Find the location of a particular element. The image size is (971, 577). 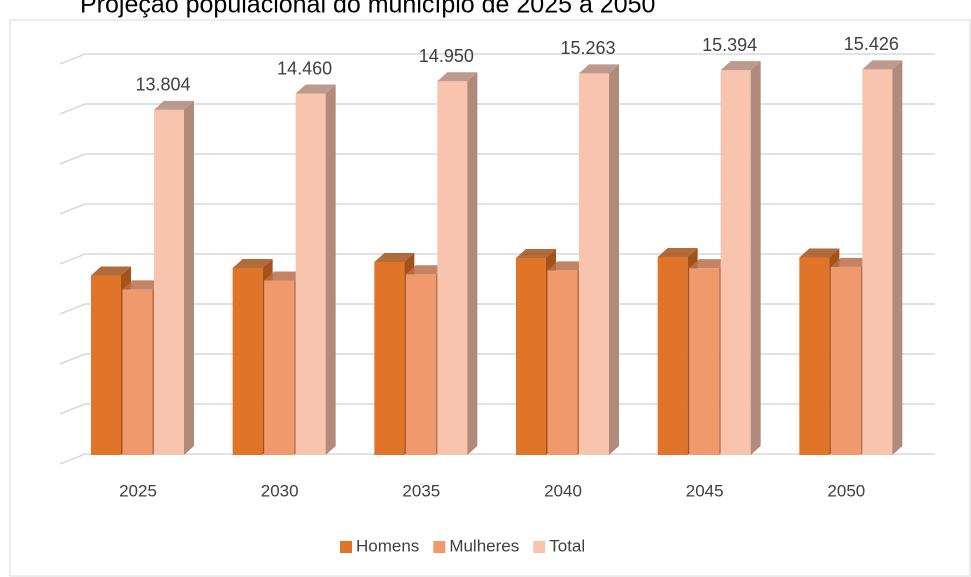

legend-label: Total is located at coordinates (567, 545).